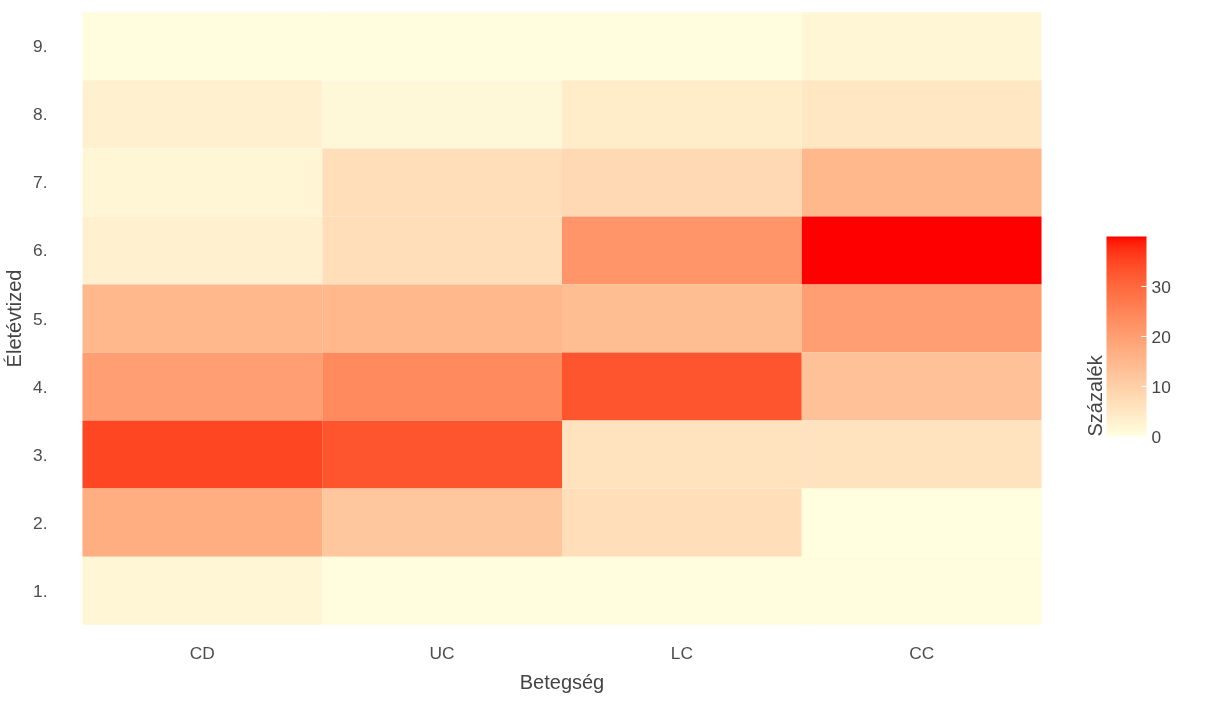 This screenshot has width=1220, height=704. Describe the element at coordinates (40, 46) in the screenshot. I see `y-tick-label: 9.` at that location.